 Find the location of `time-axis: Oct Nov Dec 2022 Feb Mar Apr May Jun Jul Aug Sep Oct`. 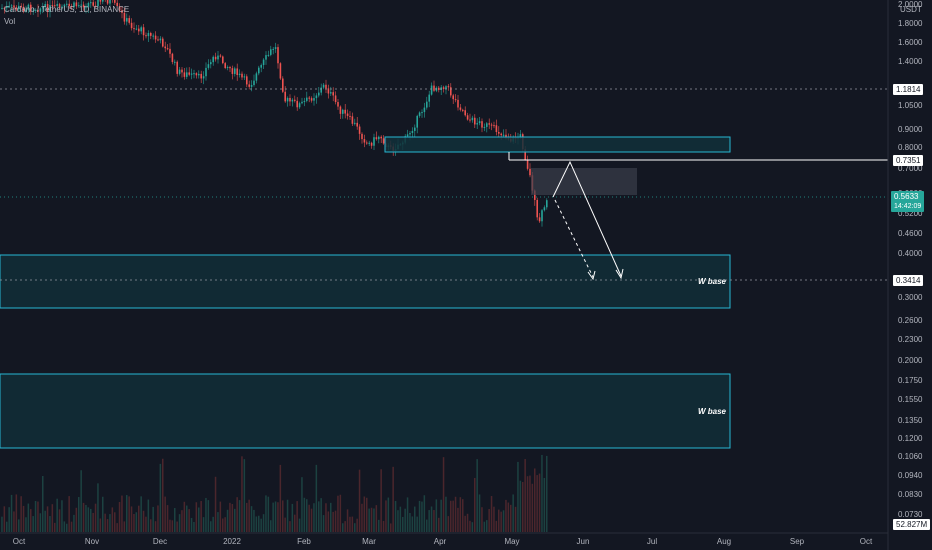

time-axis: Oct Nov Dec 2022 Feb Mar Apr May Jun Jul Aug Sep Oct is located at coordinates (443, 541).